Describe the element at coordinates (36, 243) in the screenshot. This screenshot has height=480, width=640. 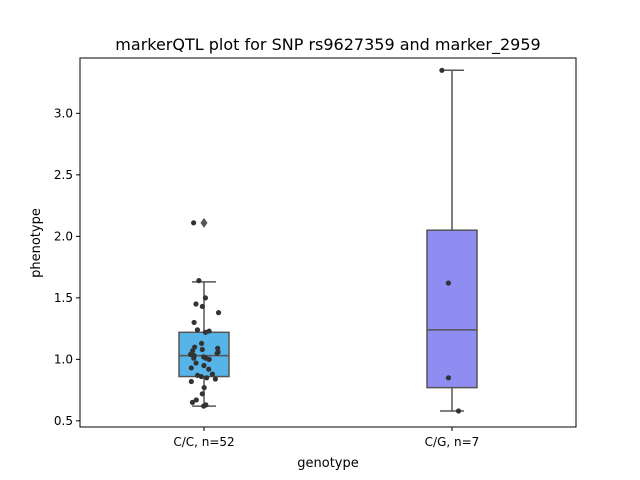
I see `y-axis-label: phenotype` at that location.